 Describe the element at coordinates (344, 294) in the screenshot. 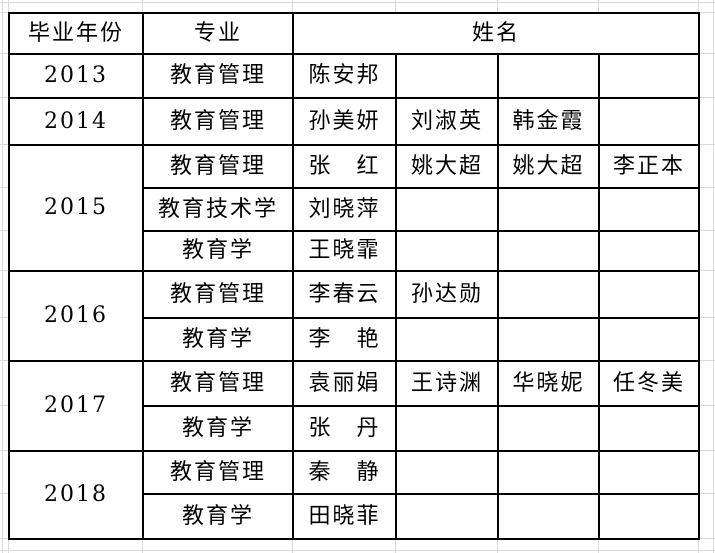

I see `name-cell: 李春云` at that location.